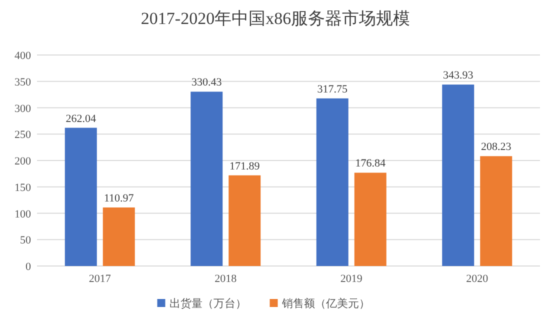 The image size is (551, 326). I want to click on y-tick-label: 0, so click(29, 267).